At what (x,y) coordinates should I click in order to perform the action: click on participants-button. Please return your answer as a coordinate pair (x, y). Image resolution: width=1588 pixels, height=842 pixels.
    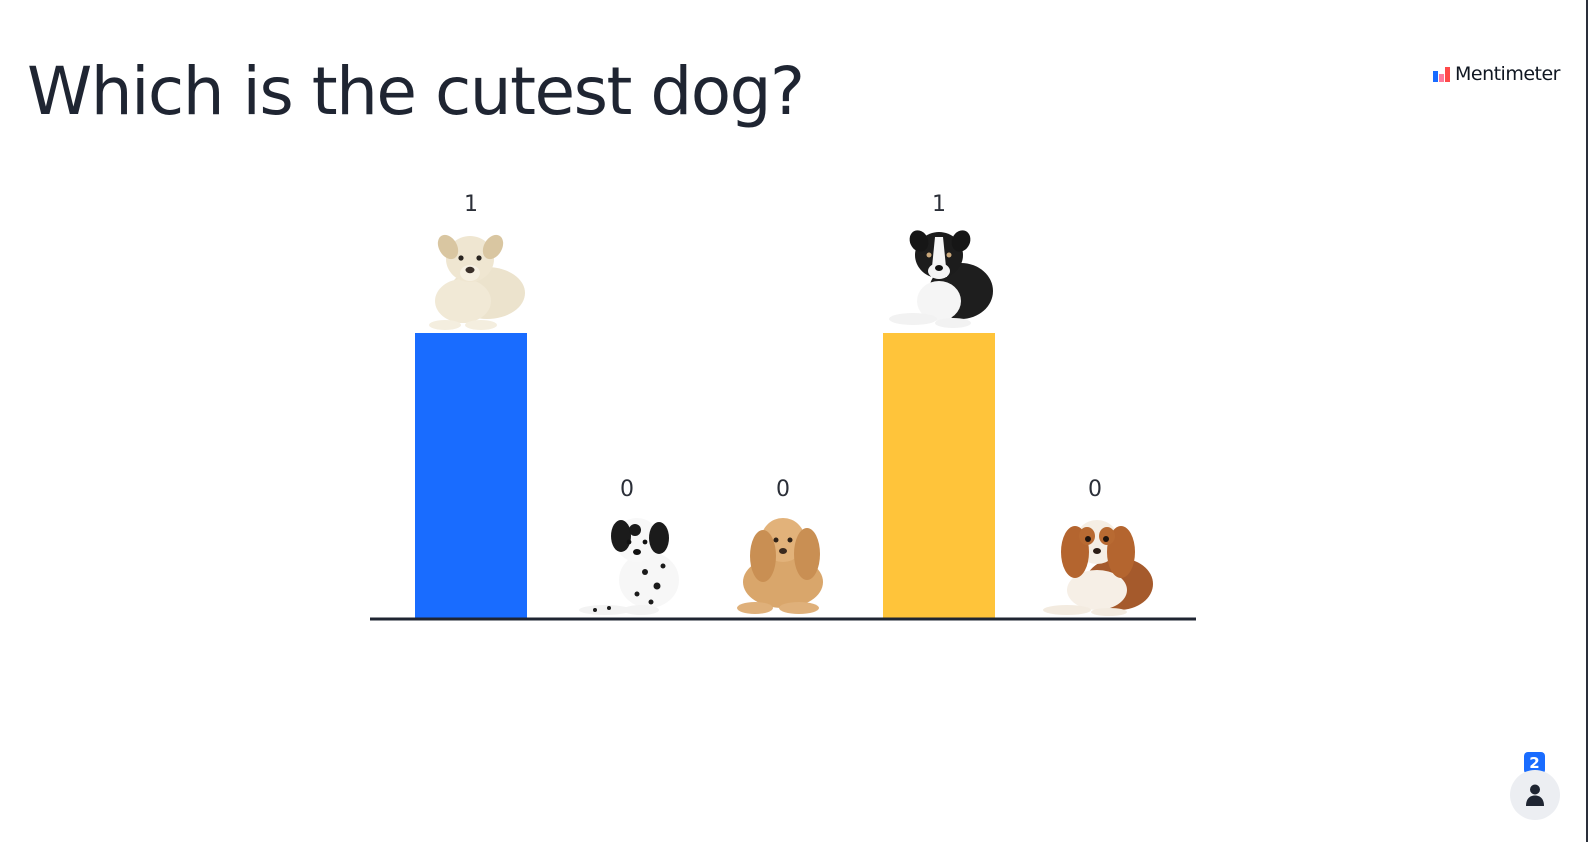
    Looking at the image, I should click on (1535, 795).